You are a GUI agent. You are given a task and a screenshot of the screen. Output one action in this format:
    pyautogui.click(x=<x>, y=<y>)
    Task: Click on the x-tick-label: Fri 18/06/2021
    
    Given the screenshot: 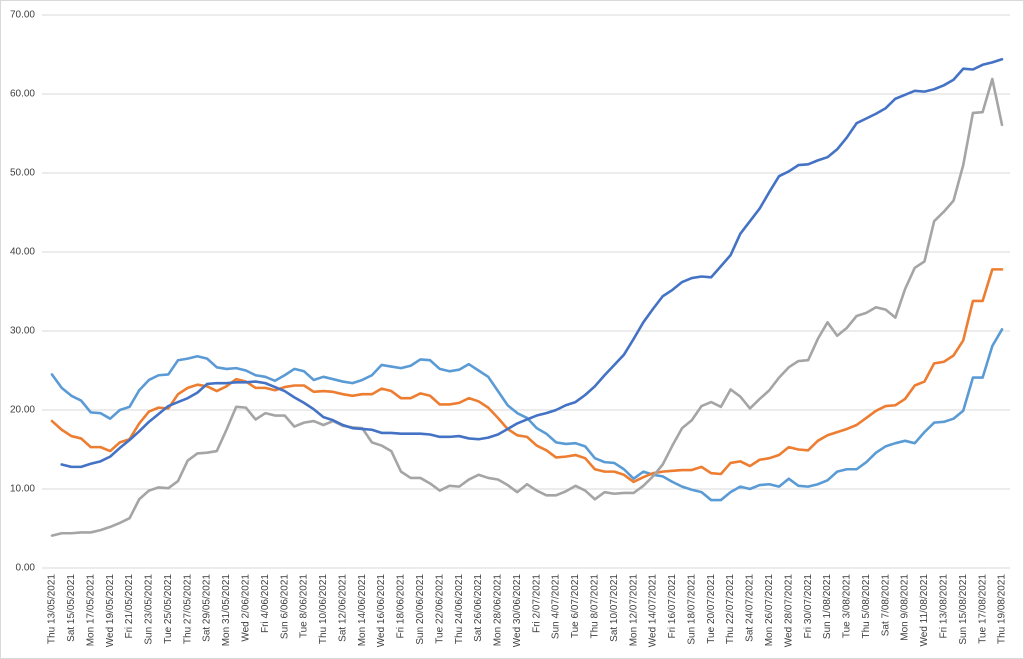 What is the action you would take?
    pyautogui.click(x=401, y=606)
    